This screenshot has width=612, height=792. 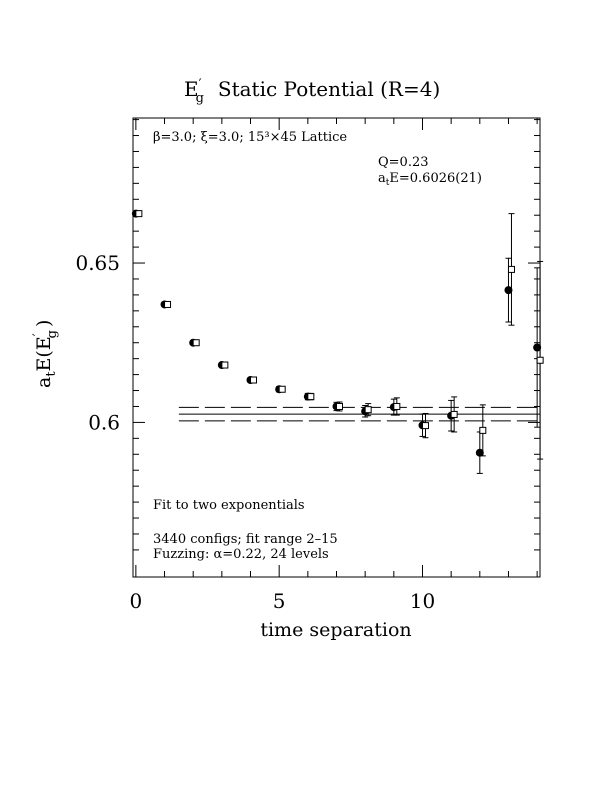 What do you see at coordinates (51, 374) in the screenshot?
I see `y-label-a-sub: t` at bounding box center [51, 374].